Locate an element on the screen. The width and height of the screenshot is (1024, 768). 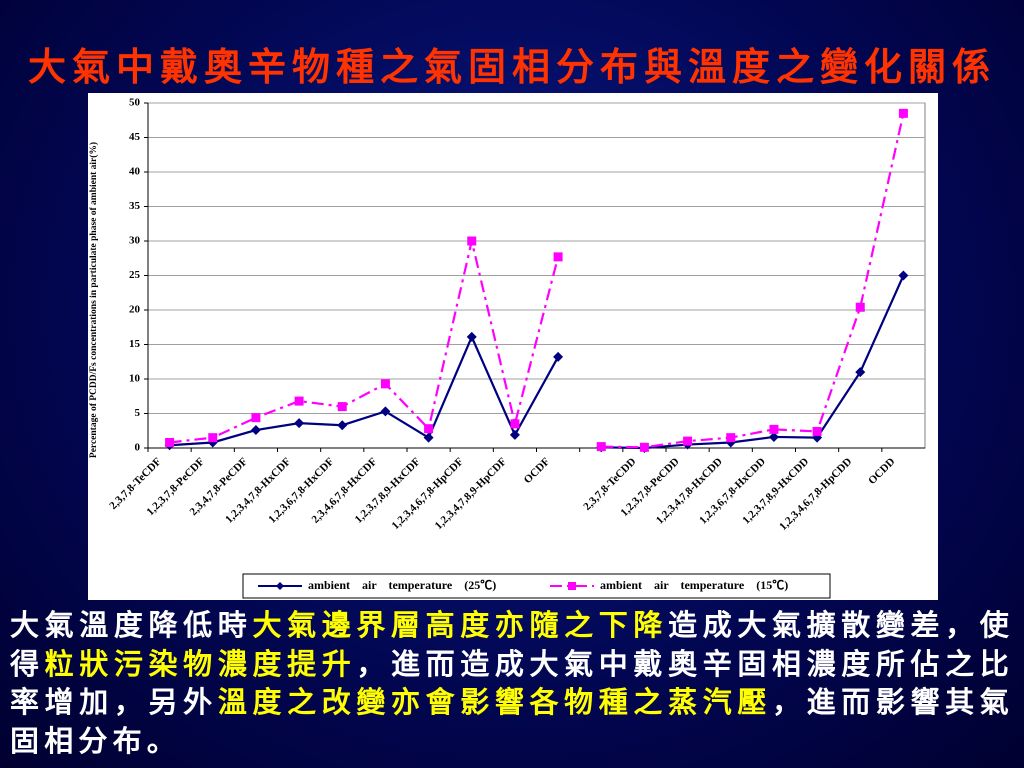
y-tick-label: 50 is located at coordinates (135, 103).